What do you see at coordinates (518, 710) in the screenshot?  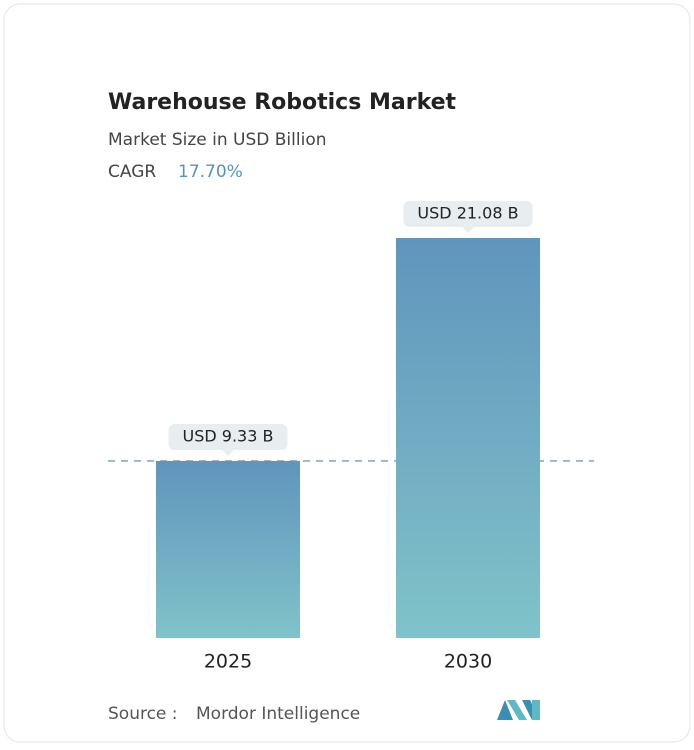 I see `logo` at bounding box center [518, 710].